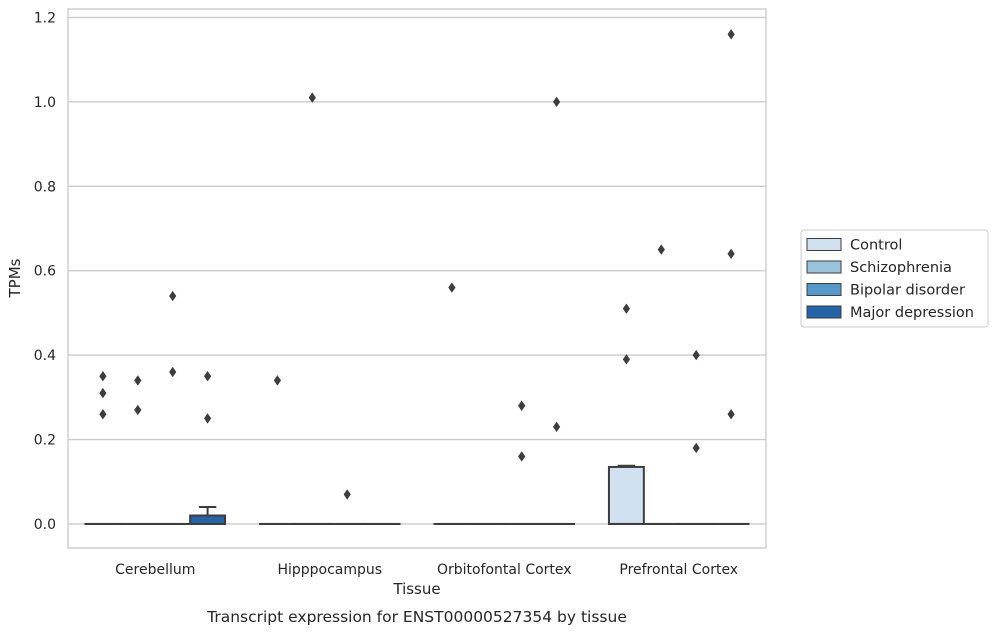 This screenshot has width=997, height=634. I want to click on y-axis-label: TPMs, so click(15, 278).